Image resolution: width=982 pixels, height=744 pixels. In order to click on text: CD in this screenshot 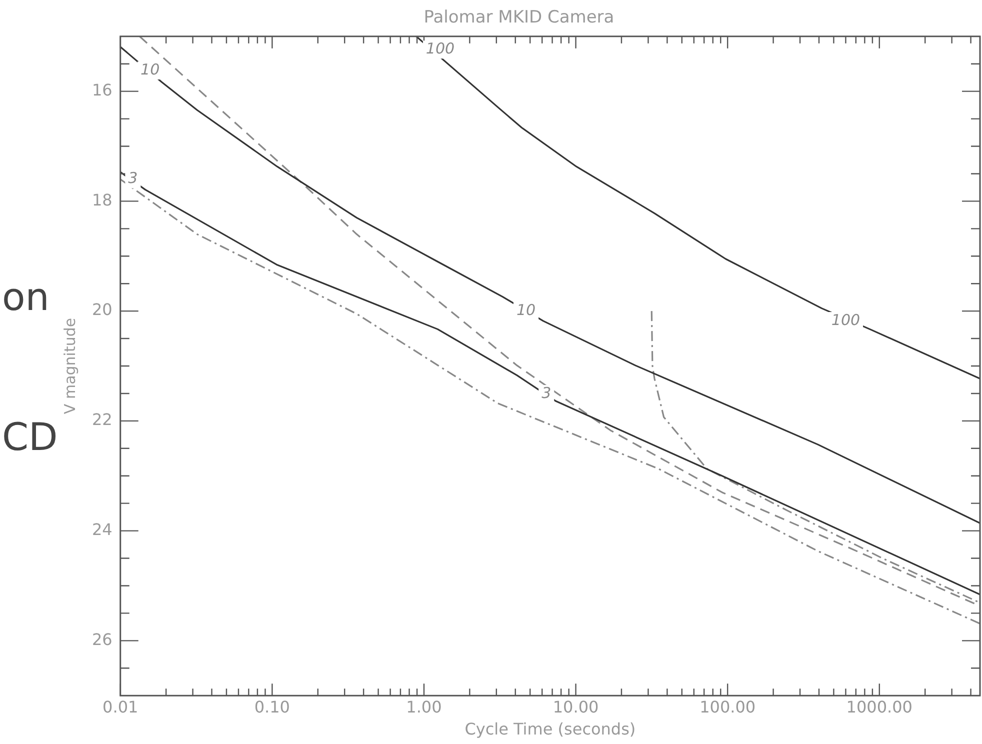, I will do `click(30, 437)`.